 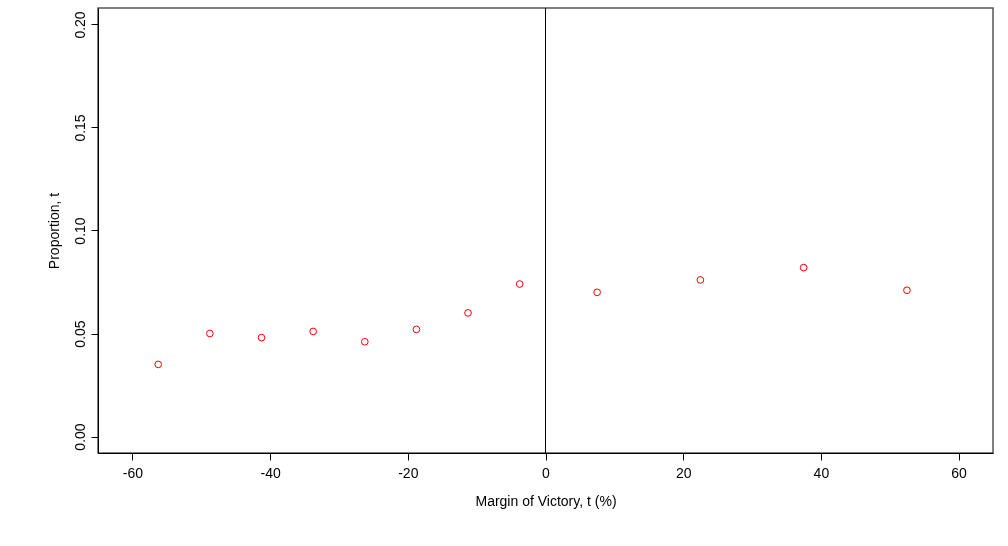 What do you see at coordinates (133, 472) in the screenshot?
I see `x-tick-label: -60` at bounding box center [133, 472].